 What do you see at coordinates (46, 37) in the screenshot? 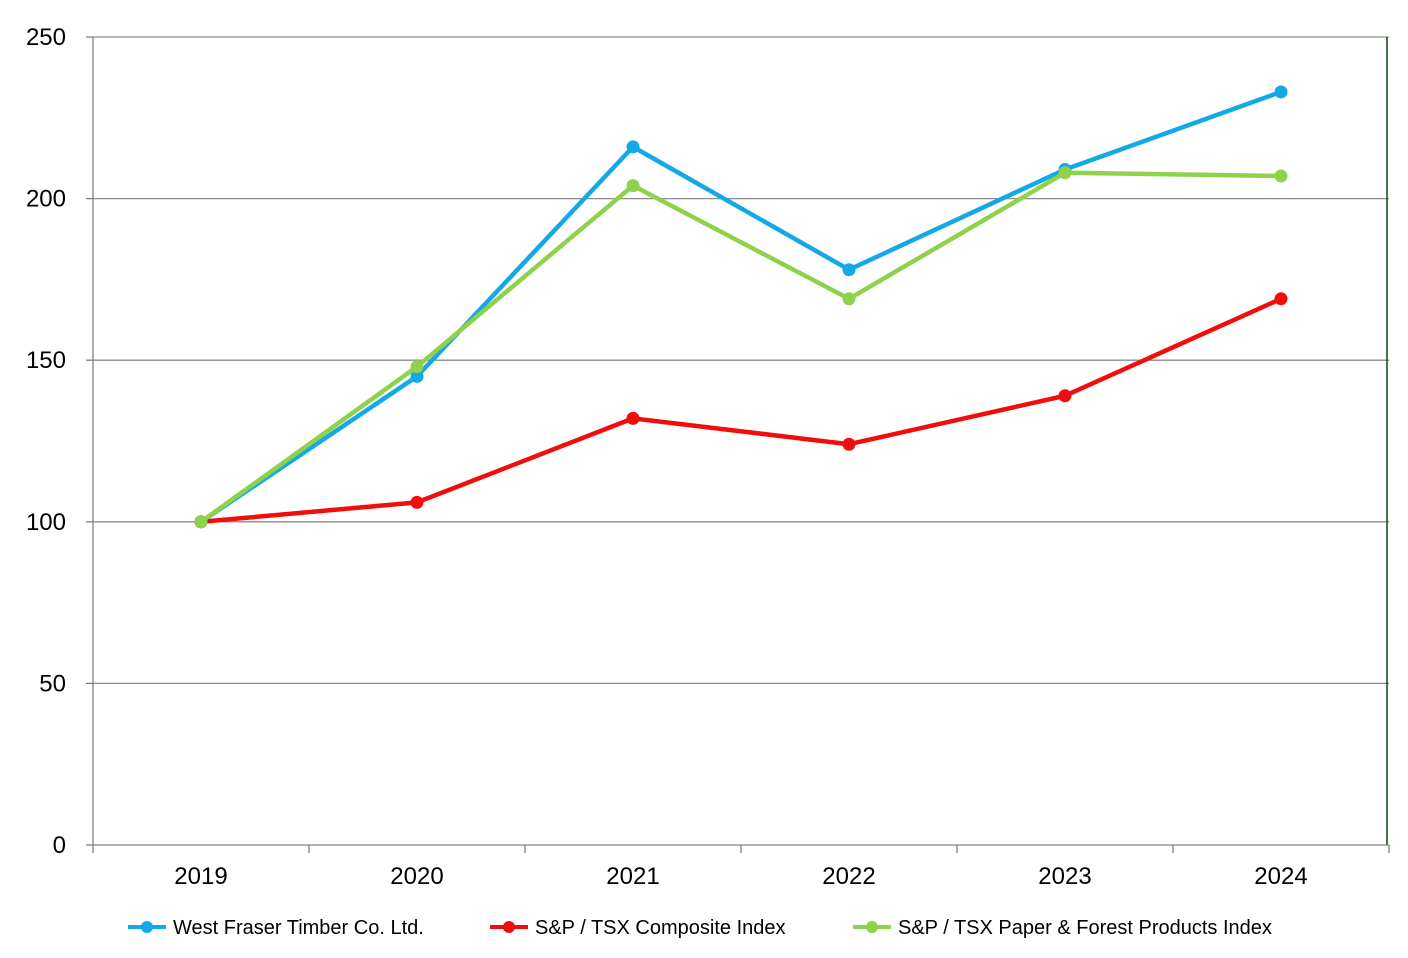
I see `y-tick-label: 250` at bounding box center [46, 37].